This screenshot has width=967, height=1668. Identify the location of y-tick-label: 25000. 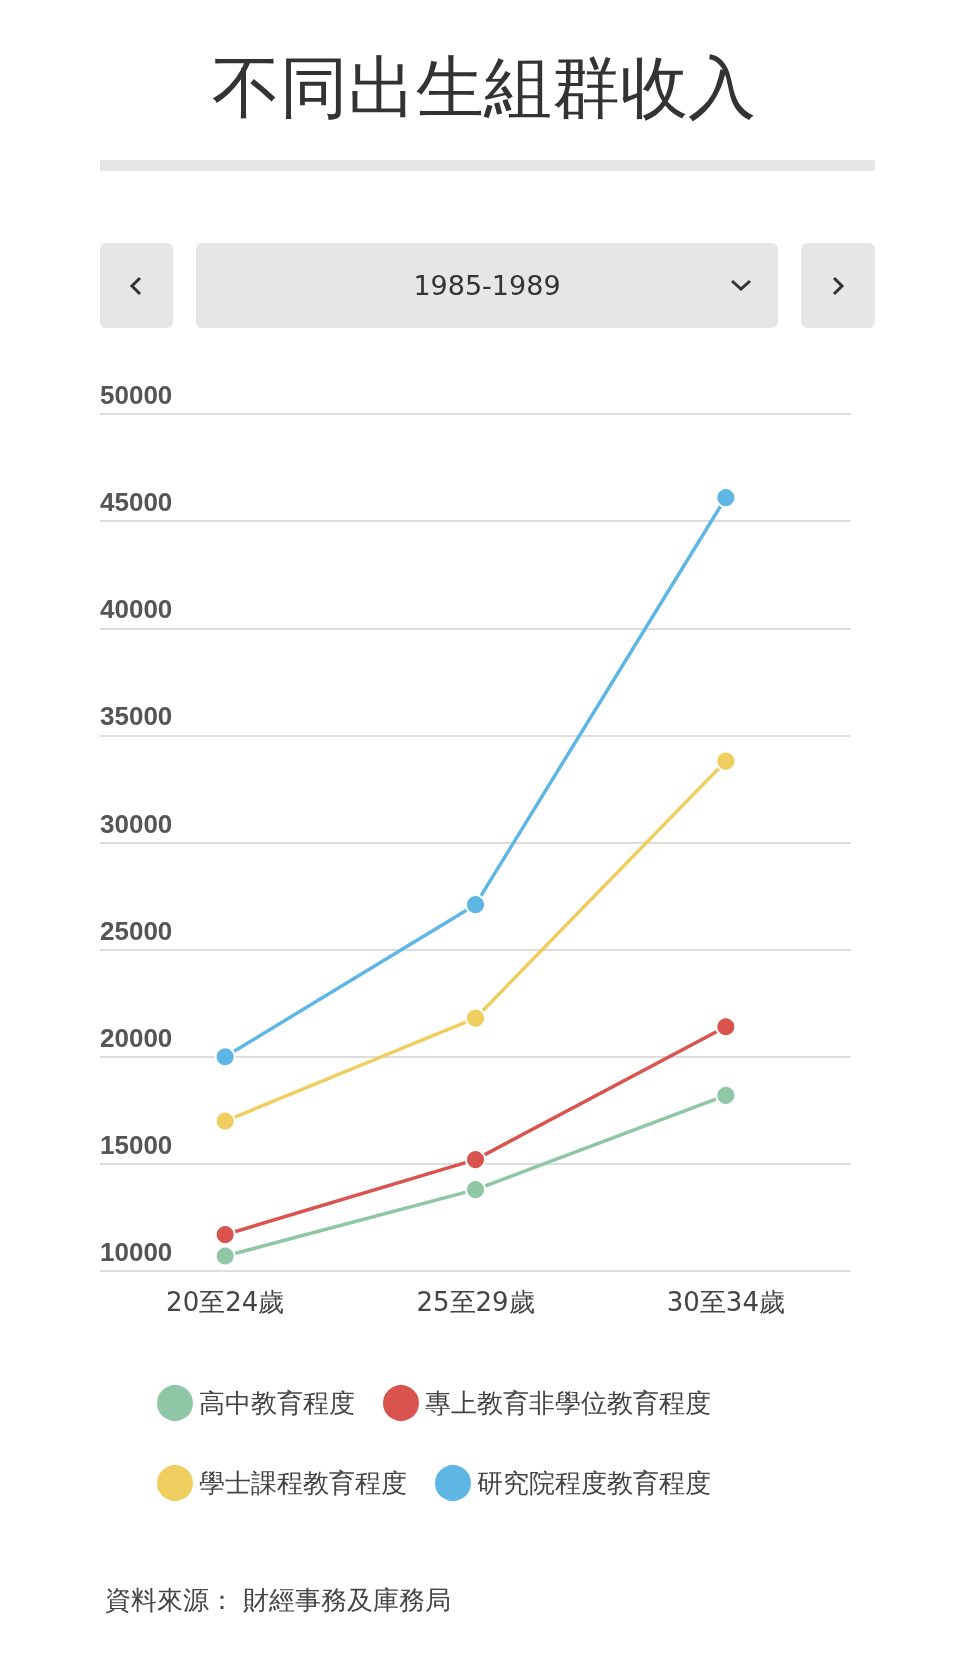
(136, 930).